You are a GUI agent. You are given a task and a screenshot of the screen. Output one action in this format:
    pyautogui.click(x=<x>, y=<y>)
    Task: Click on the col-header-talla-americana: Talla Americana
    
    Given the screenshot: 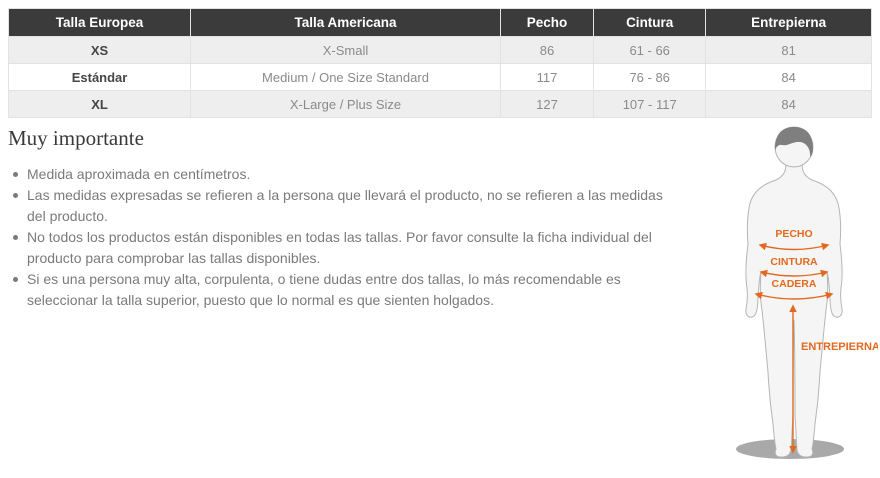 What is the action you would take?
    pyautogui.click(x=345, y=22)
    